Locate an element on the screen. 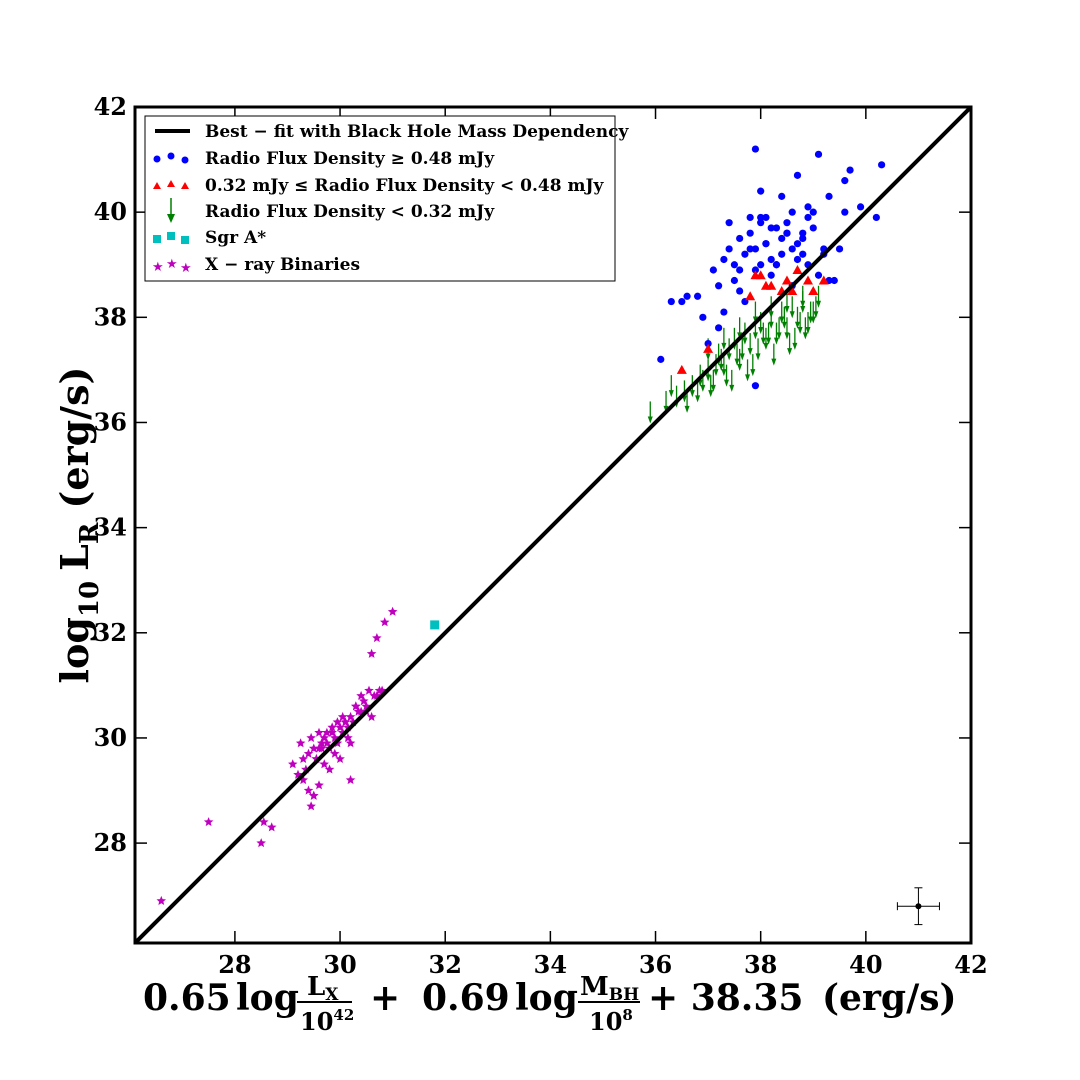  x-tick-label: 28 is located at coordinates (234, 964).